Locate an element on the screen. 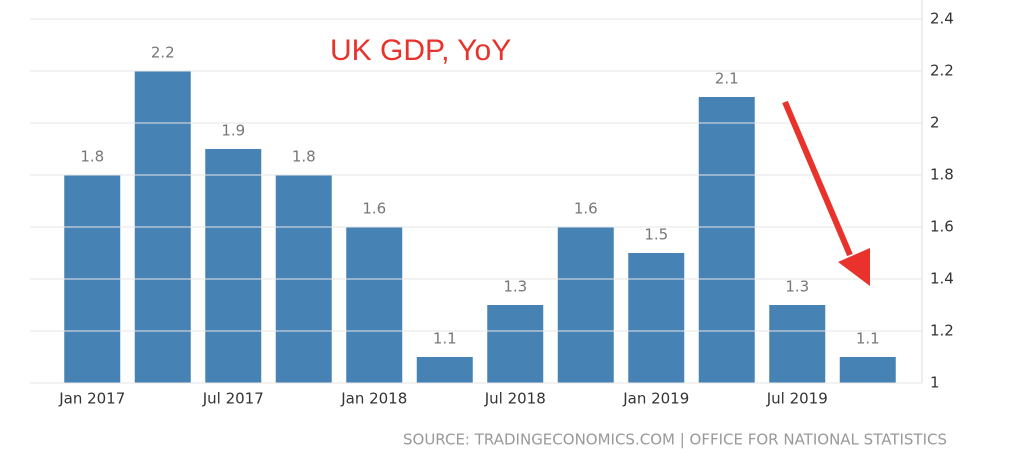 The image size is (1024, 462). x-tick-label: Jul 2017 is located at coordinates (233, 399).